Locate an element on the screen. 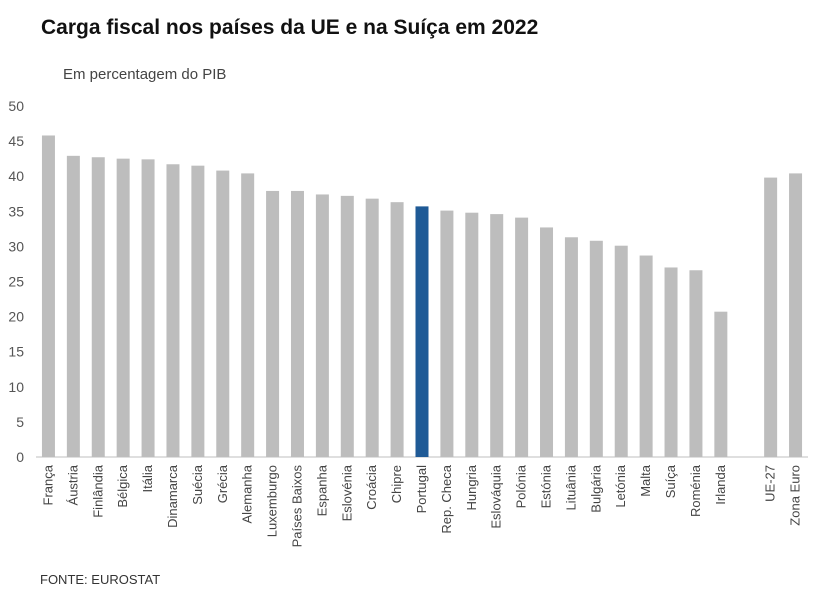 Image resolution: width=821 pixels, height=600 pixels. x-tick-label: Espanha is located at coordinates (321, 490).